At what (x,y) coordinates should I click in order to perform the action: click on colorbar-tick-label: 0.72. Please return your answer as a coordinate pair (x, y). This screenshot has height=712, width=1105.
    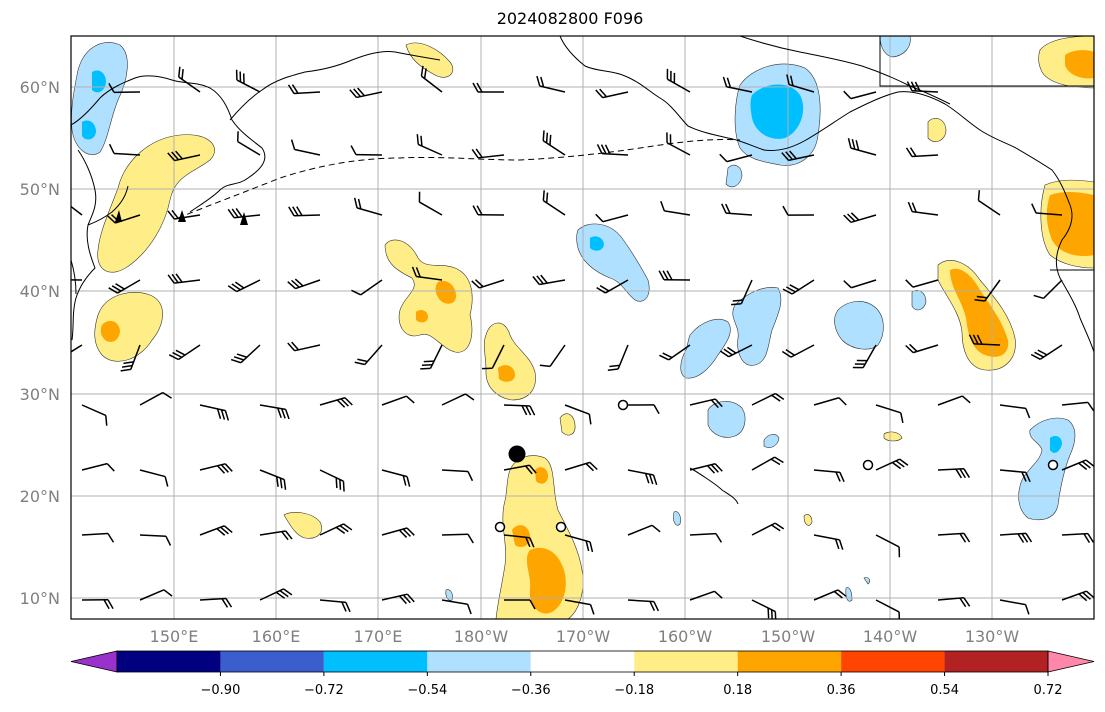
    Looking at the image, I should click on (1048, 690).